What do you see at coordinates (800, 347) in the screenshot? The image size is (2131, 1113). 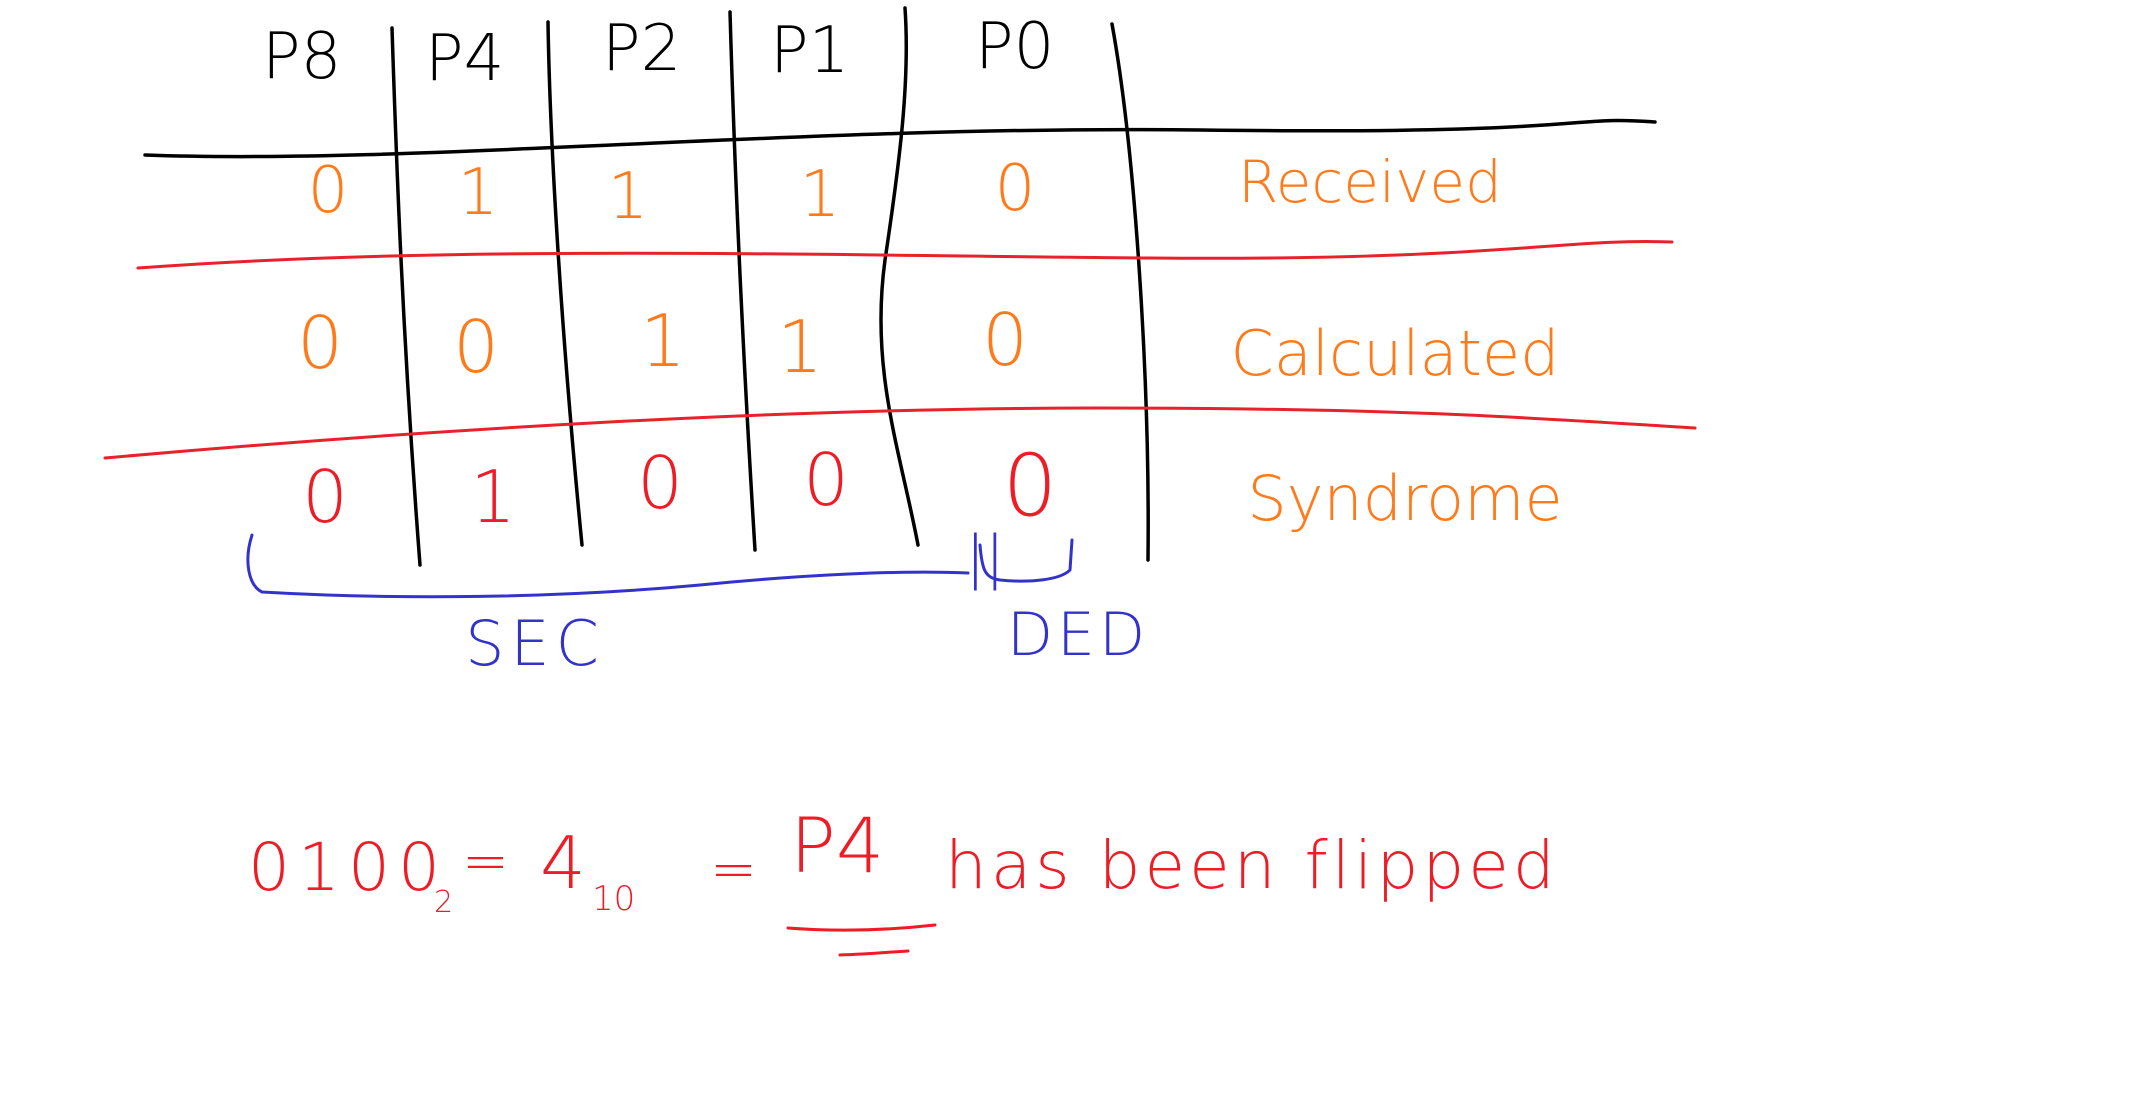 I see `calculated-p1: 1` at bounding box center [800, 347].